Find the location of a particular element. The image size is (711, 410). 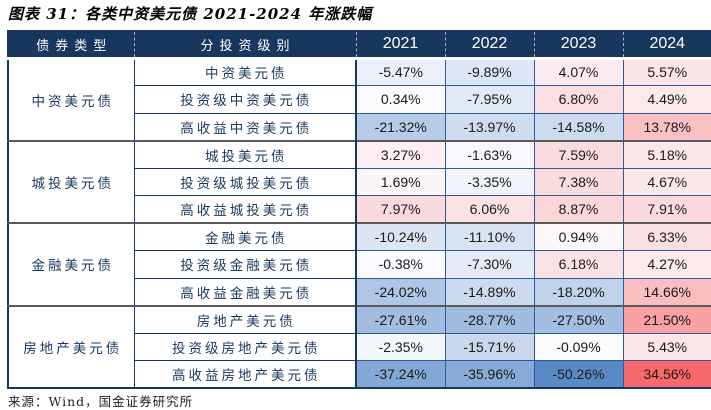

table-row: 高收益金融美元债 -24.02% -14.89% -18.20% 14.66% is located at coordinates (359, 291).